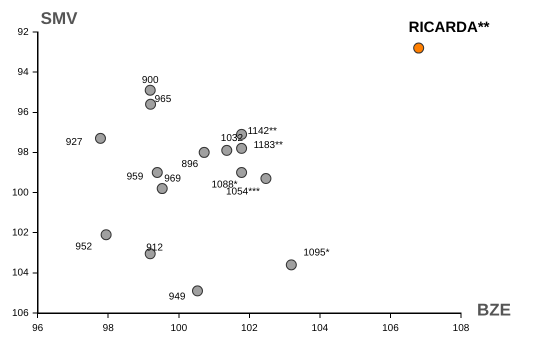 This screenshot has width=549, height=346. What do you see at coordinates (24, 32) in the screenshot?
I see `y-tick-label: 92` at bounding box center [24, 32].